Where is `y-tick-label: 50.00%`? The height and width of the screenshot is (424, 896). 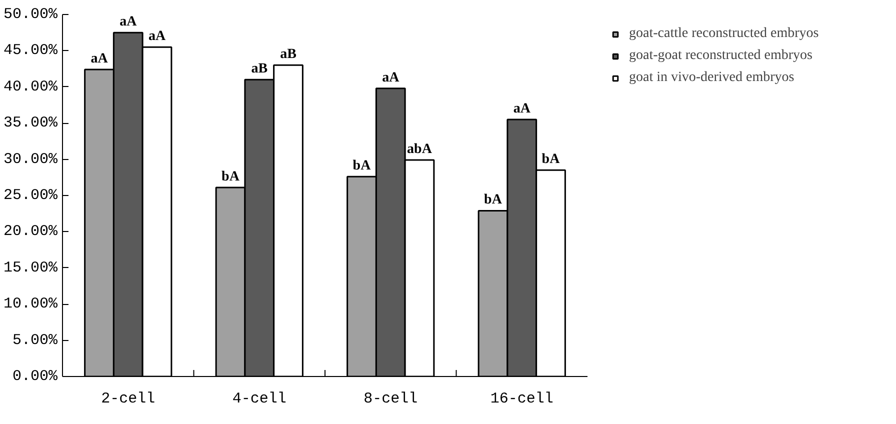 y-tick-label: 50.00% is located at coordinates (30, 14).